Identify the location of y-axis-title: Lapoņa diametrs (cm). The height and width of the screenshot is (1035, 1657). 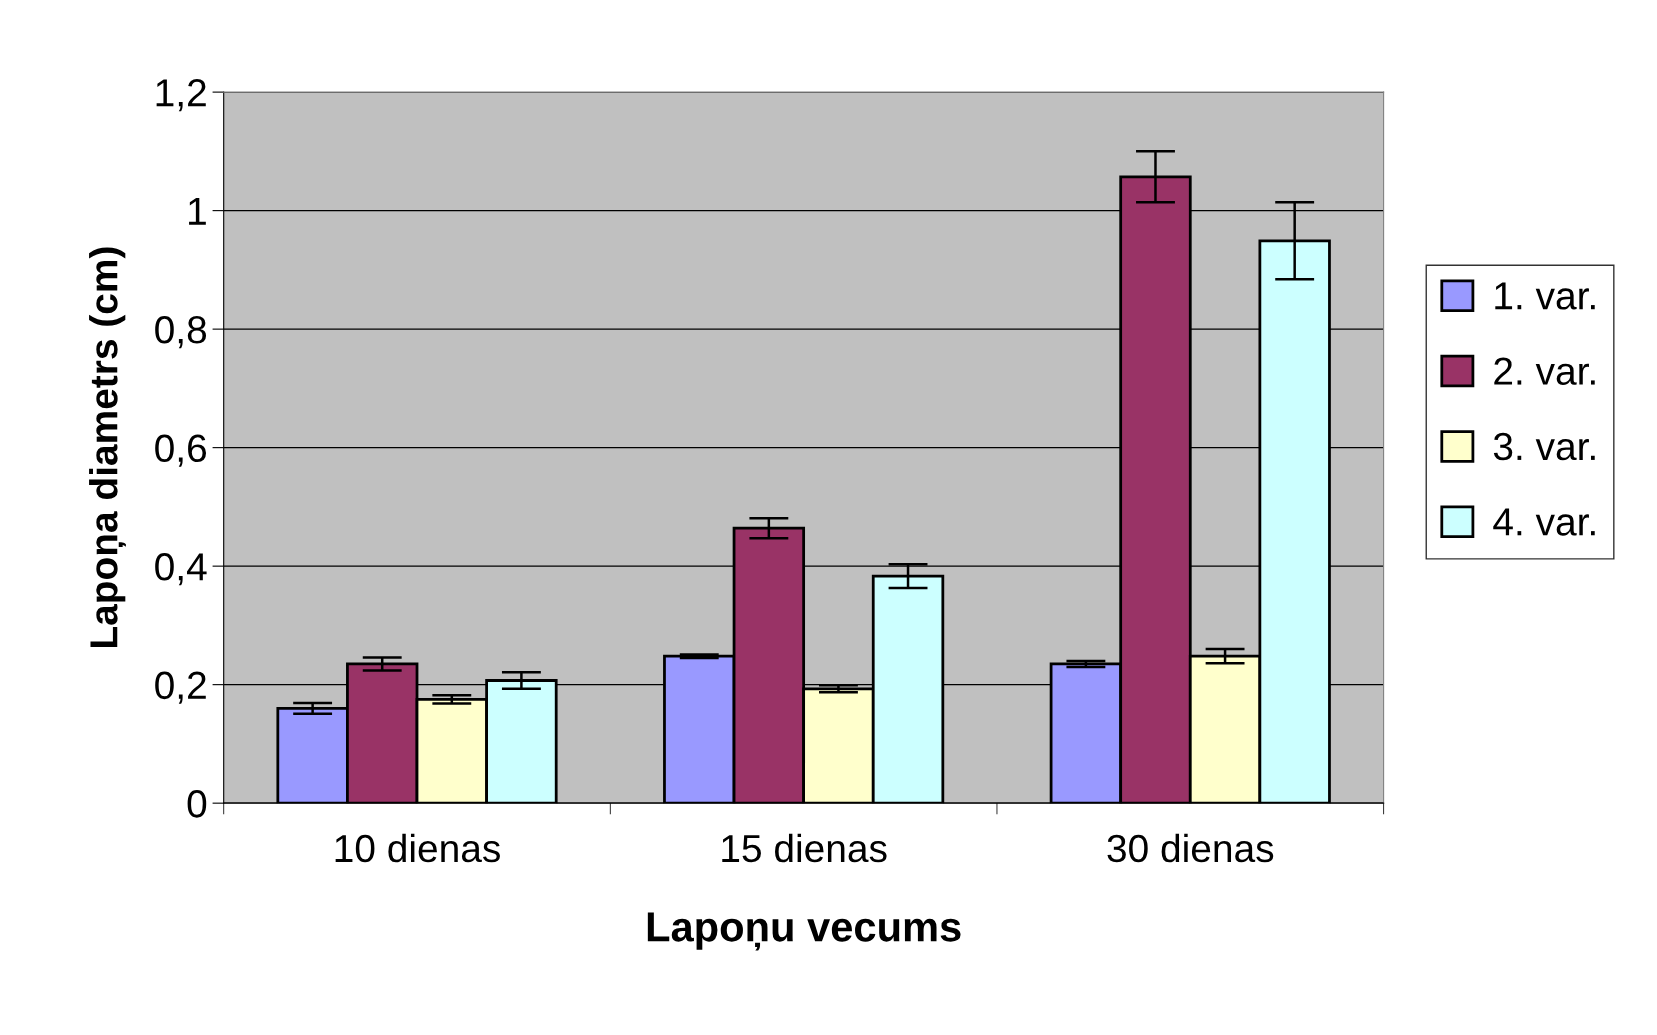
(107, 447).